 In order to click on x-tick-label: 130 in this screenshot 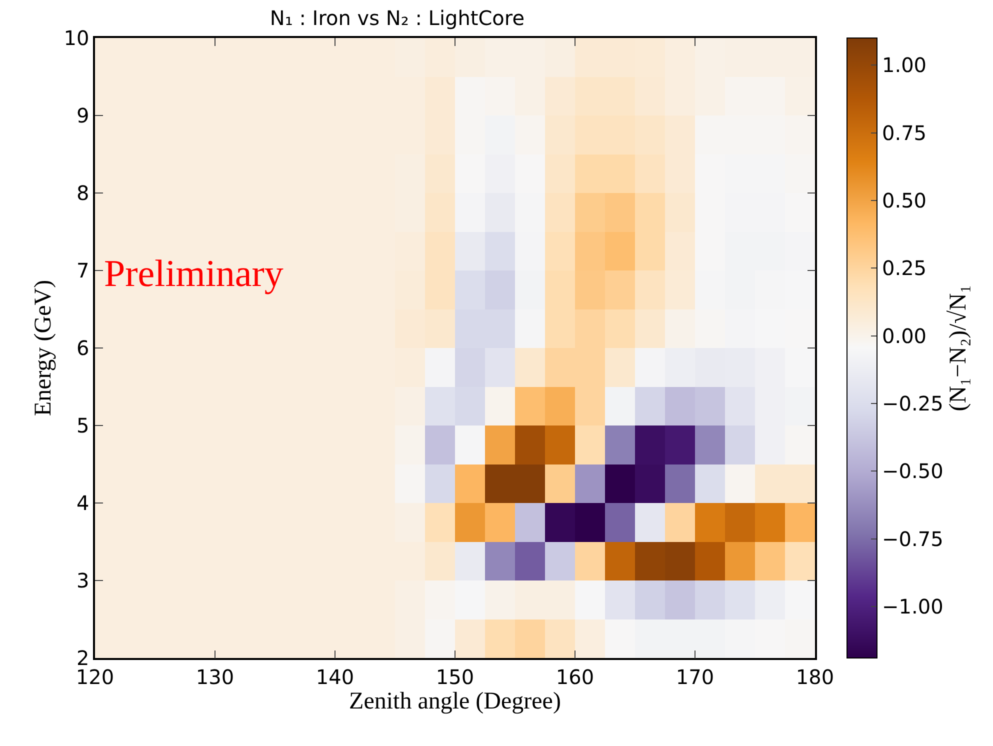, I will do `click(215, 676)`.